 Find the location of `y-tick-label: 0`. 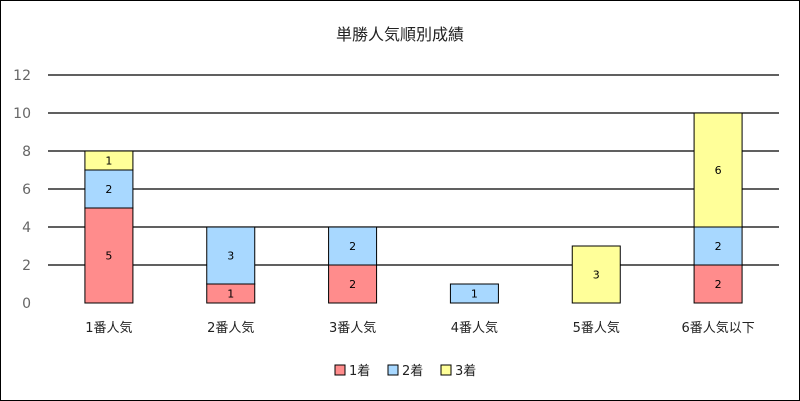

y-tick-label: 0 is located at coordinates (26, 304).